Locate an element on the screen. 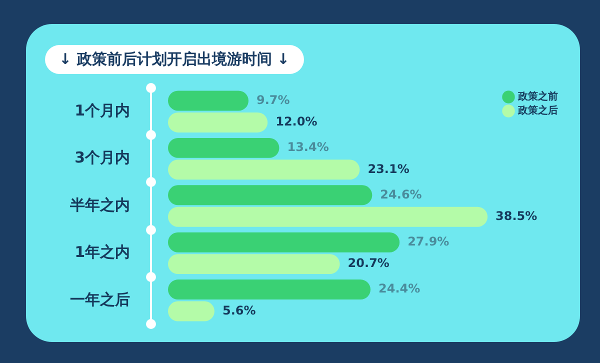 The width and height of the screenshot is (600, 363). data-label: 23.1% is located at coordinates (389, 169).